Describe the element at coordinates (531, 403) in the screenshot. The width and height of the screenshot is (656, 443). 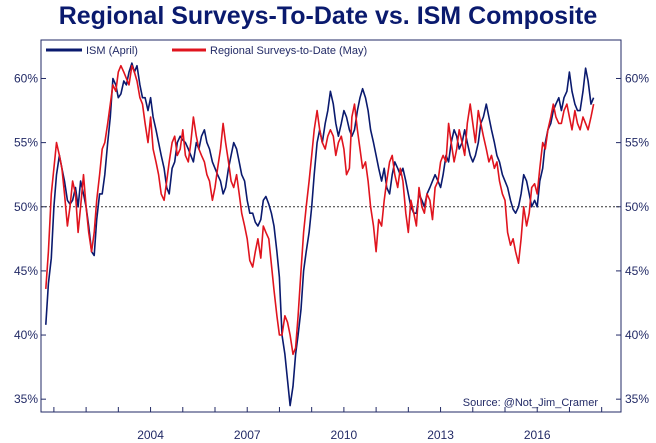
I see `source-note: Source: @Not_Jim_Cramer` at that location.